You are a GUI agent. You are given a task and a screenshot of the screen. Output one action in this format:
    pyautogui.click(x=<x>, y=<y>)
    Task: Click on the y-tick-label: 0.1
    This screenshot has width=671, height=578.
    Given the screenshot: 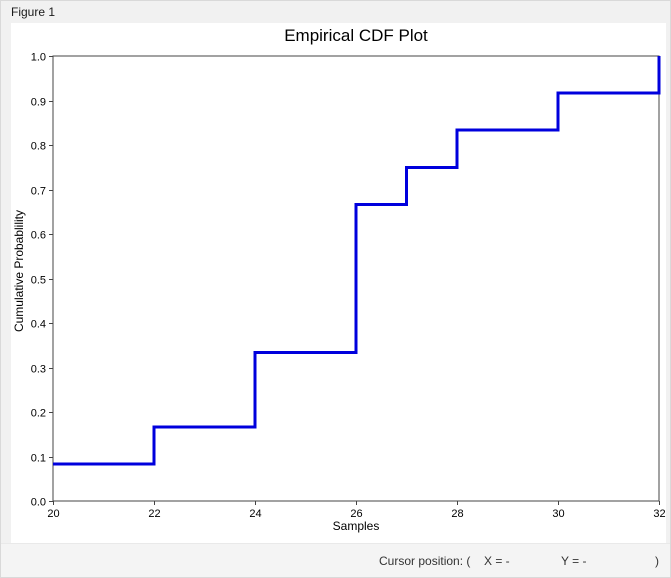 What is the action you would take?
    pyautogui.click(x=38, y=459)
    